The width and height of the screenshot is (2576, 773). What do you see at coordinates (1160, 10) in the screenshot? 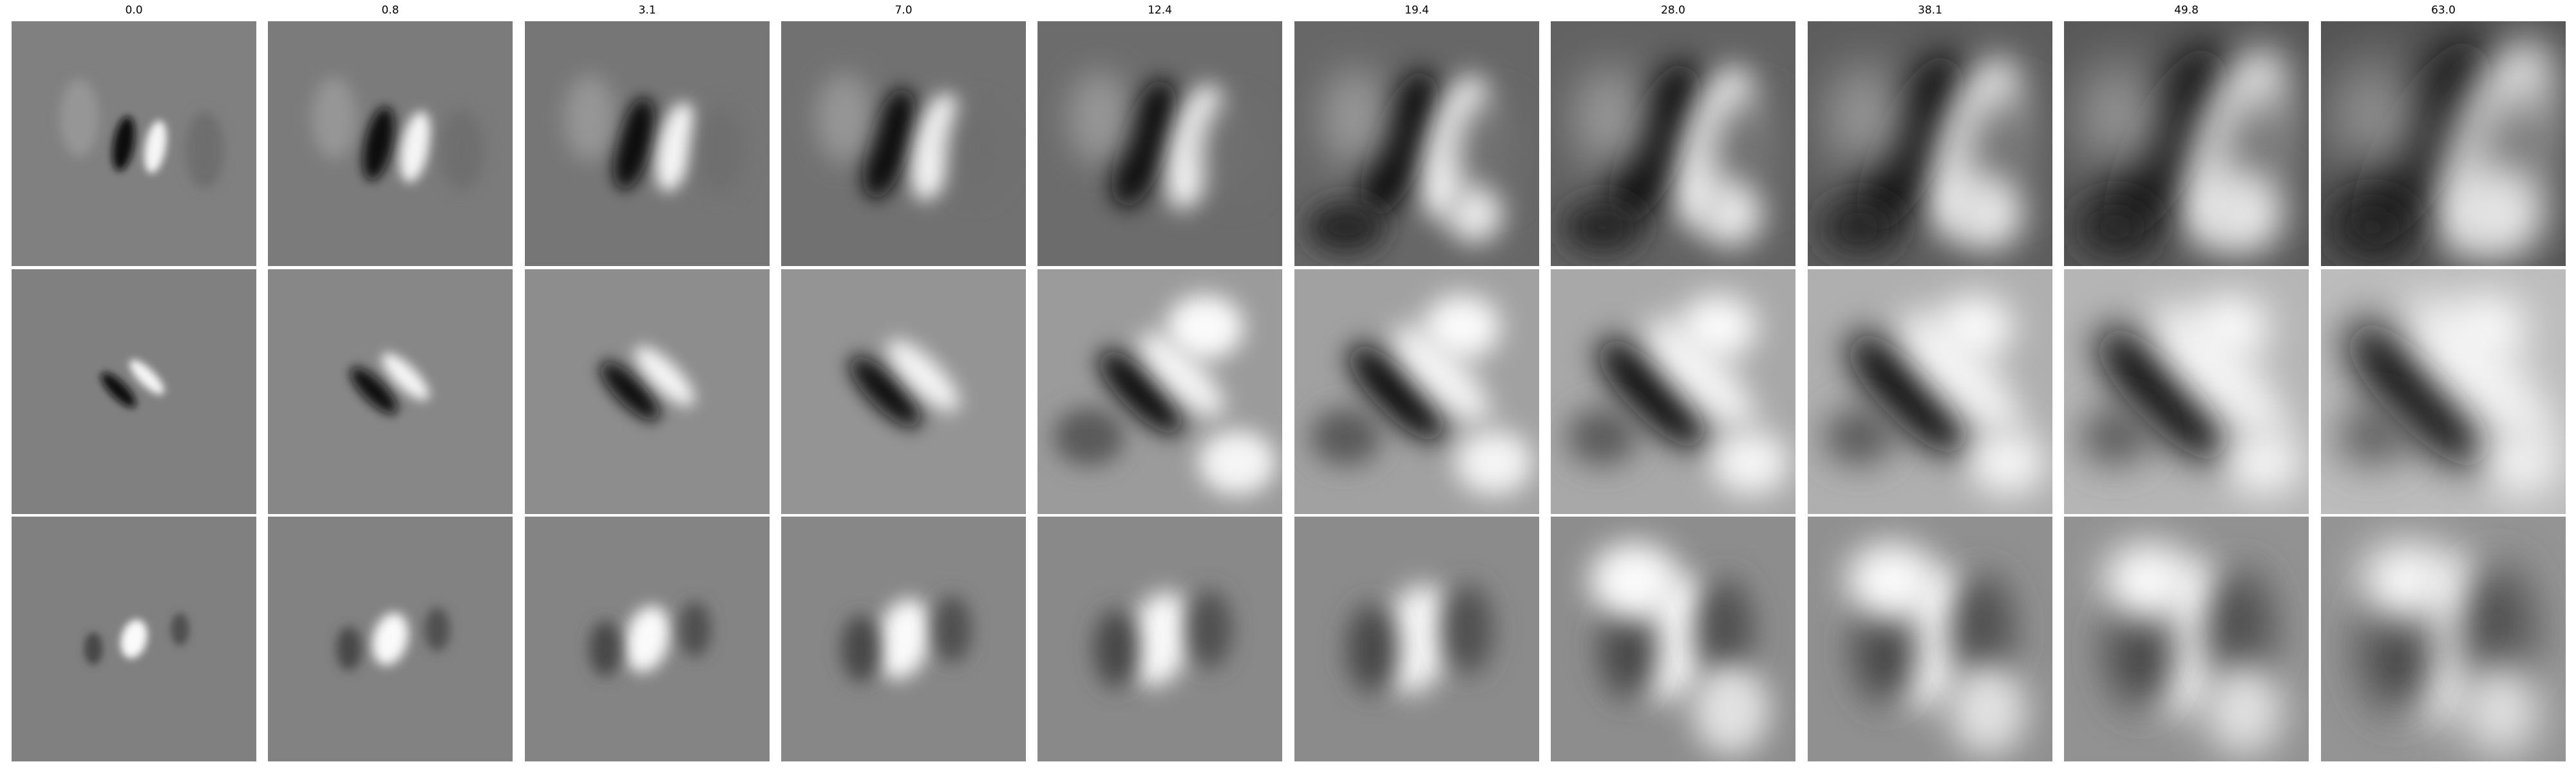
I see `column-title: 12.4` at bounding box center [1160, 10].